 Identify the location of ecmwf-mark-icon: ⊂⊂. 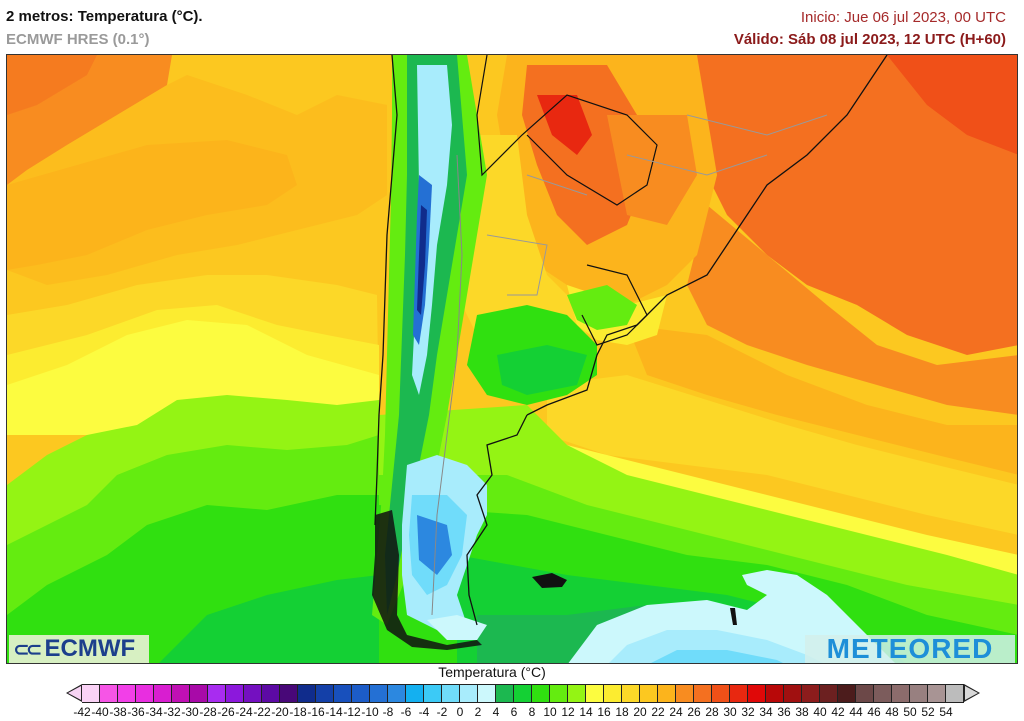
(27, 649).